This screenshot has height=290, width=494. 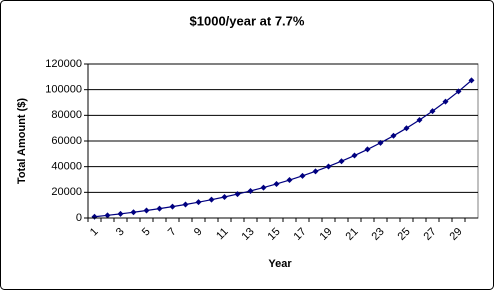 What do you see at coordinates (66, 141) in the screenshot?
I see `y-tick-label: 60000` at bounding box center [66, 141].